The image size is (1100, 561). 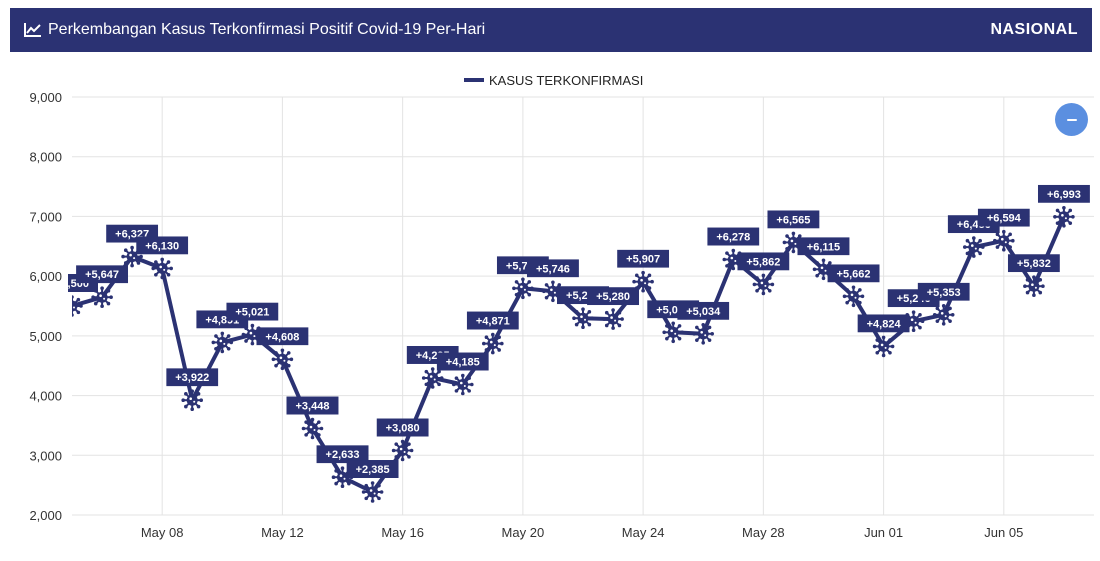 What do you see at coordinates (1034, 29) in the screenshot?
I see `scope-badge: NASIONAL` at bounding box center [1034, 29].